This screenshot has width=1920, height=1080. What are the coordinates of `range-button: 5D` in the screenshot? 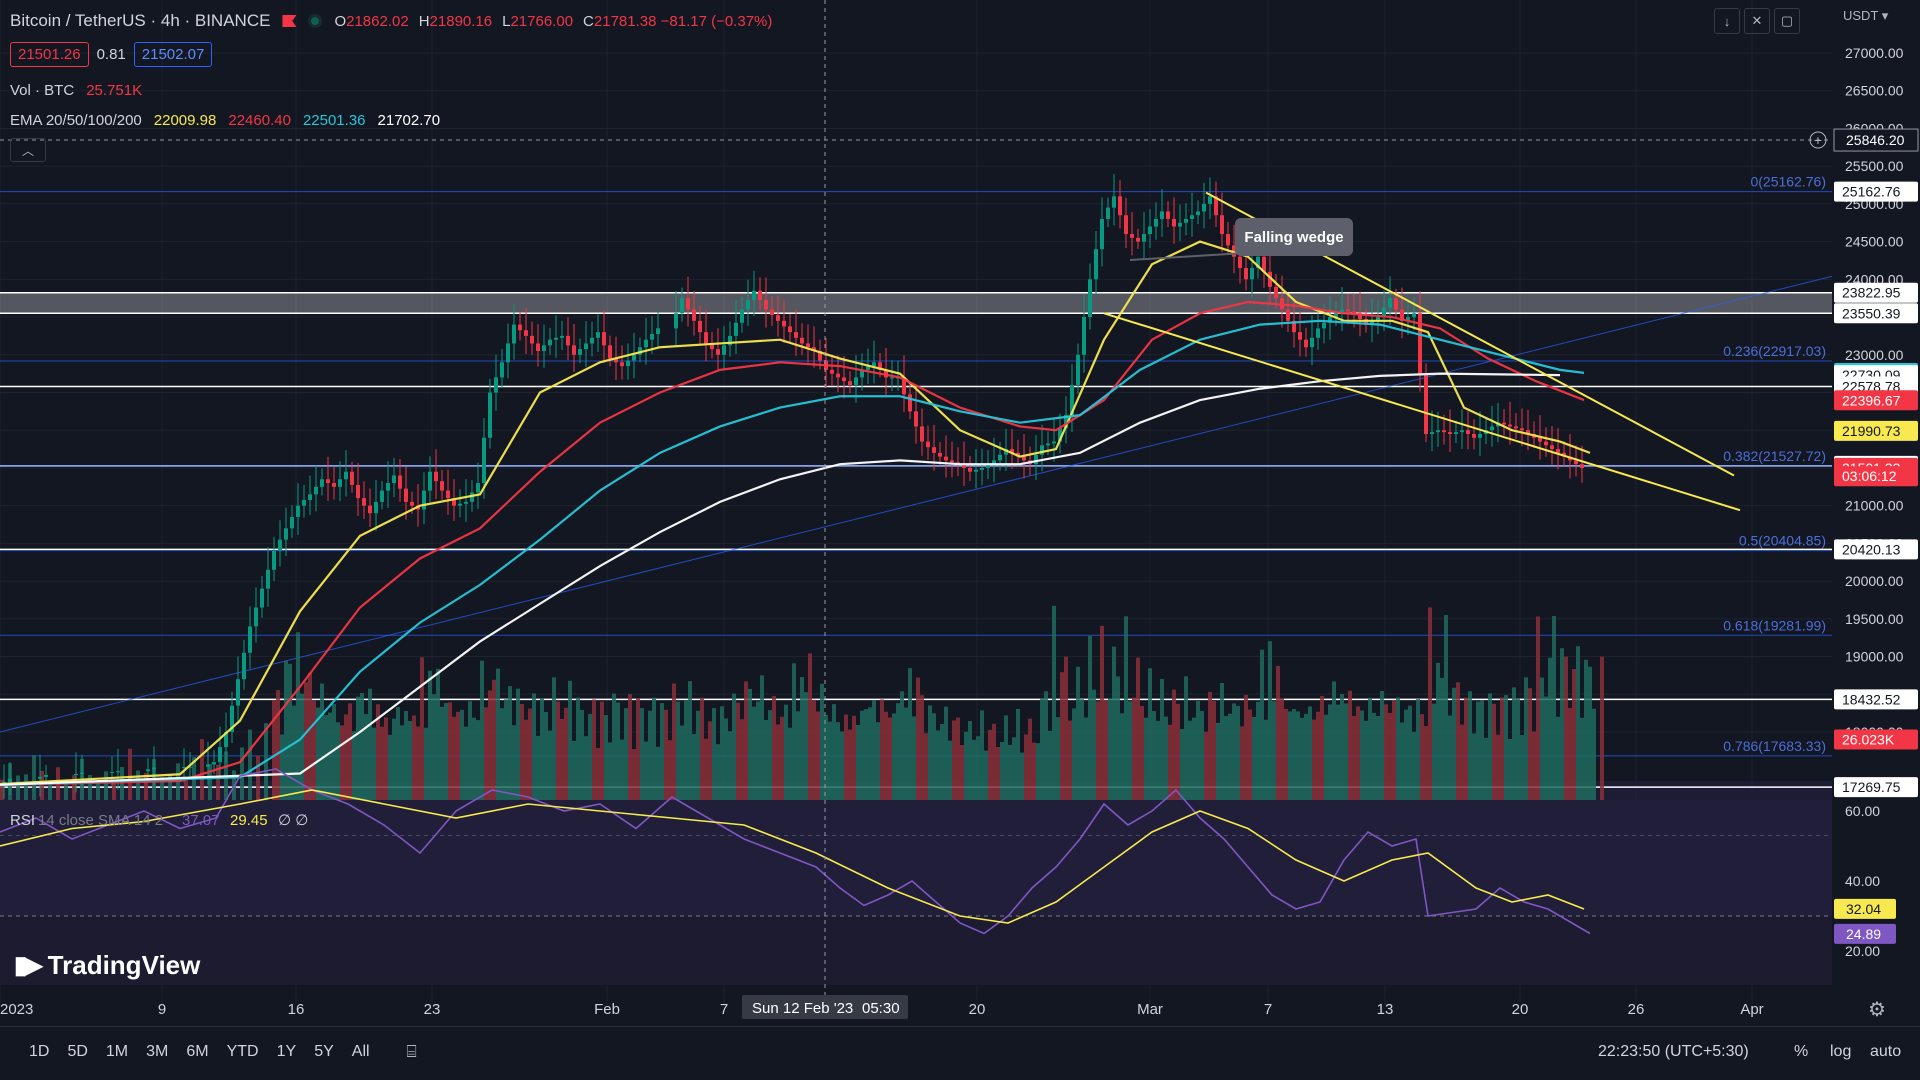 It's located at (77, 1051).